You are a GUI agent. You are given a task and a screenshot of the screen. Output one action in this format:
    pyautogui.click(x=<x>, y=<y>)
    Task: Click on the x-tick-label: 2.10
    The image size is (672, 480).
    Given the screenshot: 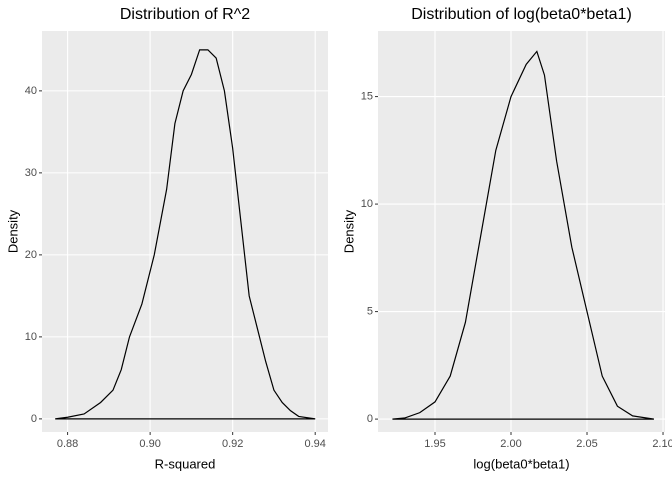 What is the action you would take?
    pyautogui.click(x=662, y=444)
    